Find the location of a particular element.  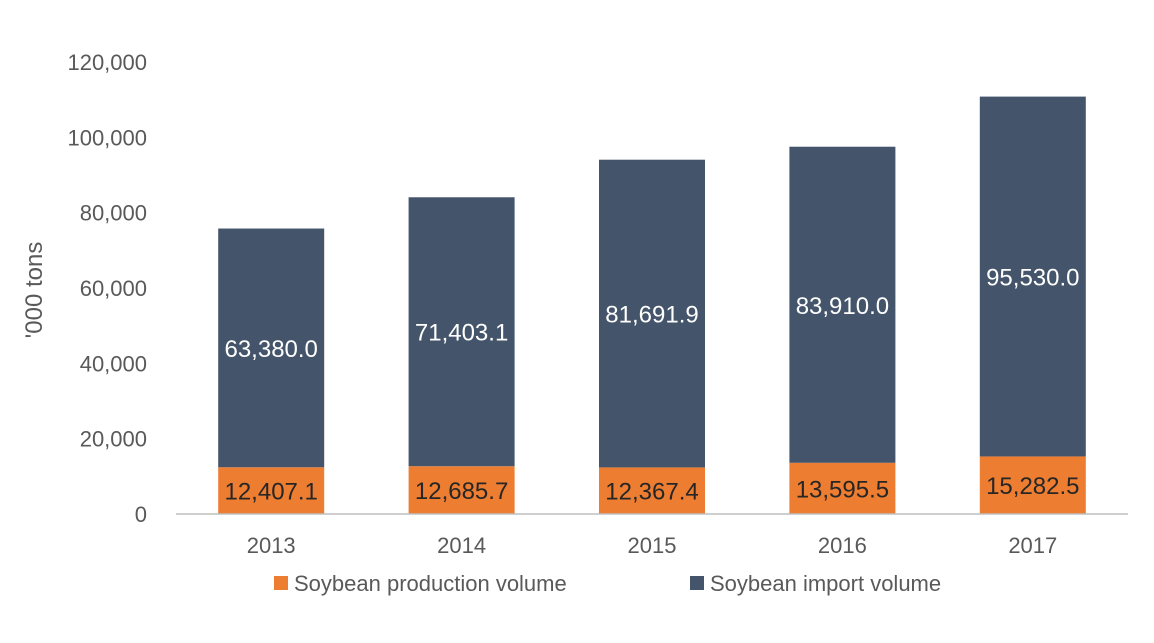

production-data-label: 12,367.4 is located at coordinates (651, 492).